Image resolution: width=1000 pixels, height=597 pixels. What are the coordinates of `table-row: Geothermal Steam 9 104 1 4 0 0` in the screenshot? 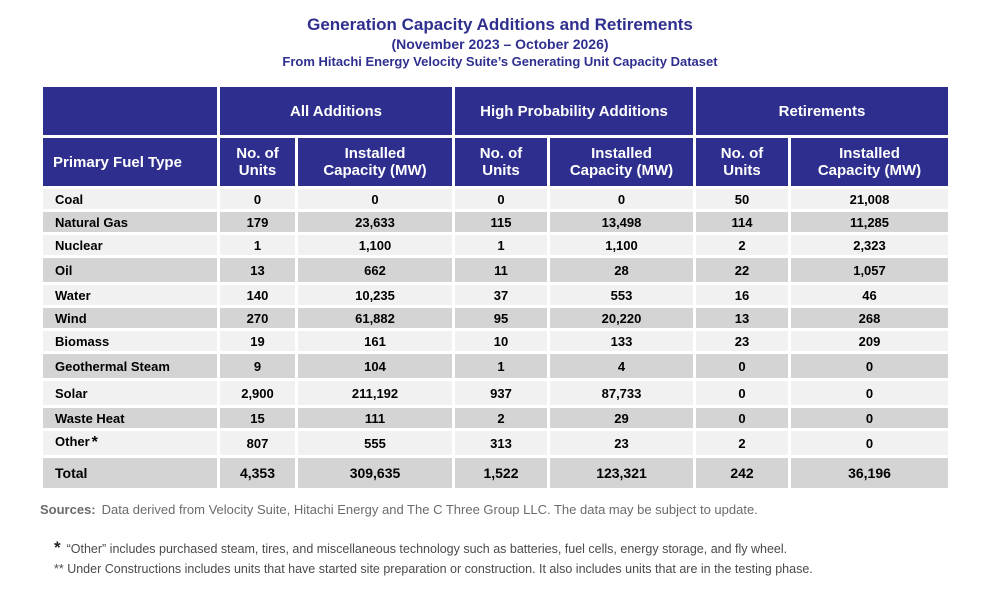 It's located at (495, 366).